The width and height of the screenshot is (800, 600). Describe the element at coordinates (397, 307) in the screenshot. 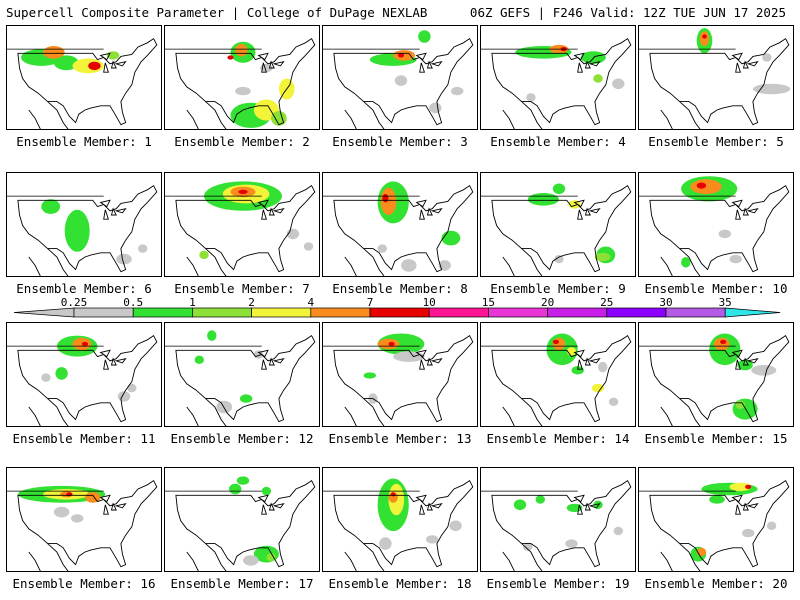

I see `colorbar: 0.25 0.5 1 2 4 7 10 15 20 25 30 35` at that location.